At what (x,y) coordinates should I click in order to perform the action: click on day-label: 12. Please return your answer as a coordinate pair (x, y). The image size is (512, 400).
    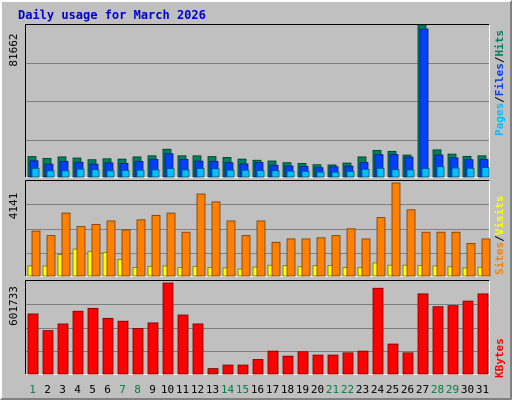
    Looking at the image, I should click on (197, 389).